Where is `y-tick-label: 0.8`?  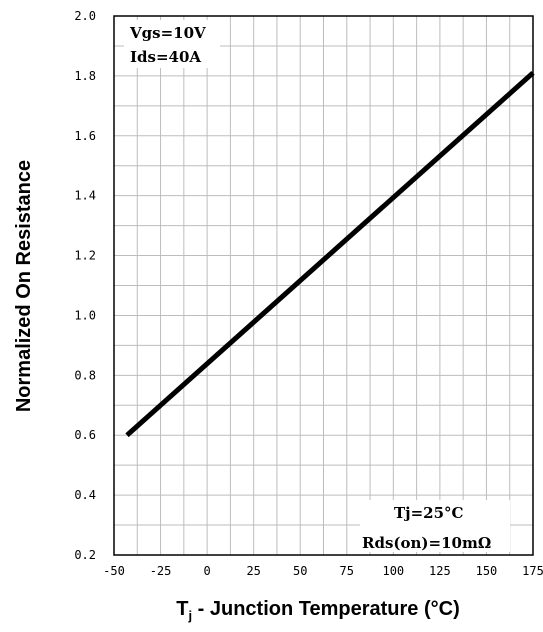
y-tick-label: 0.8 is located at coordinates (85, 375).